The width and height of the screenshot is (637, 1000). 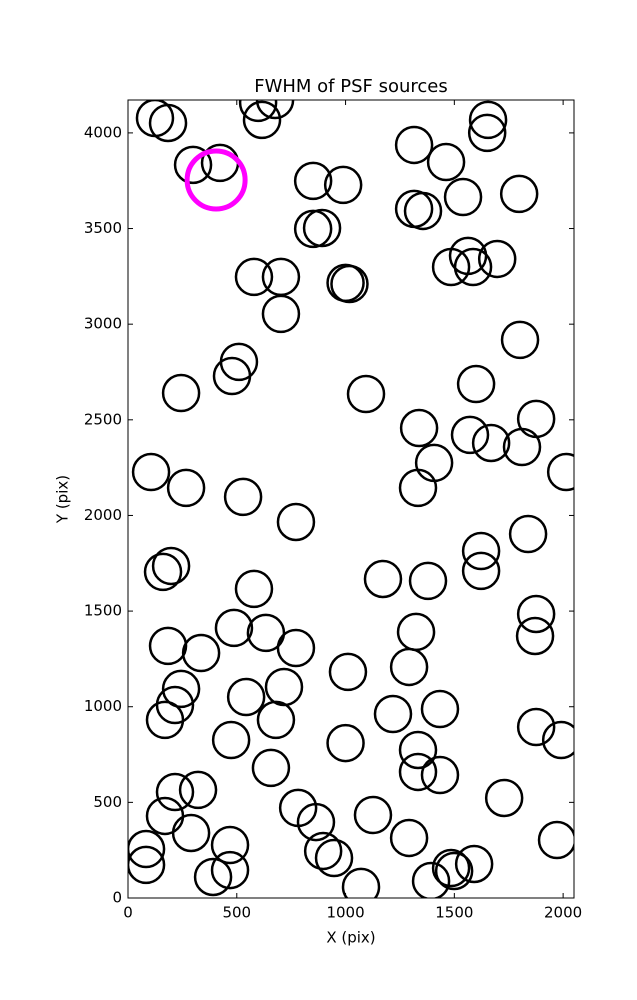 I want to click on y-tick-label: 1000, so click(x=103, y=706).